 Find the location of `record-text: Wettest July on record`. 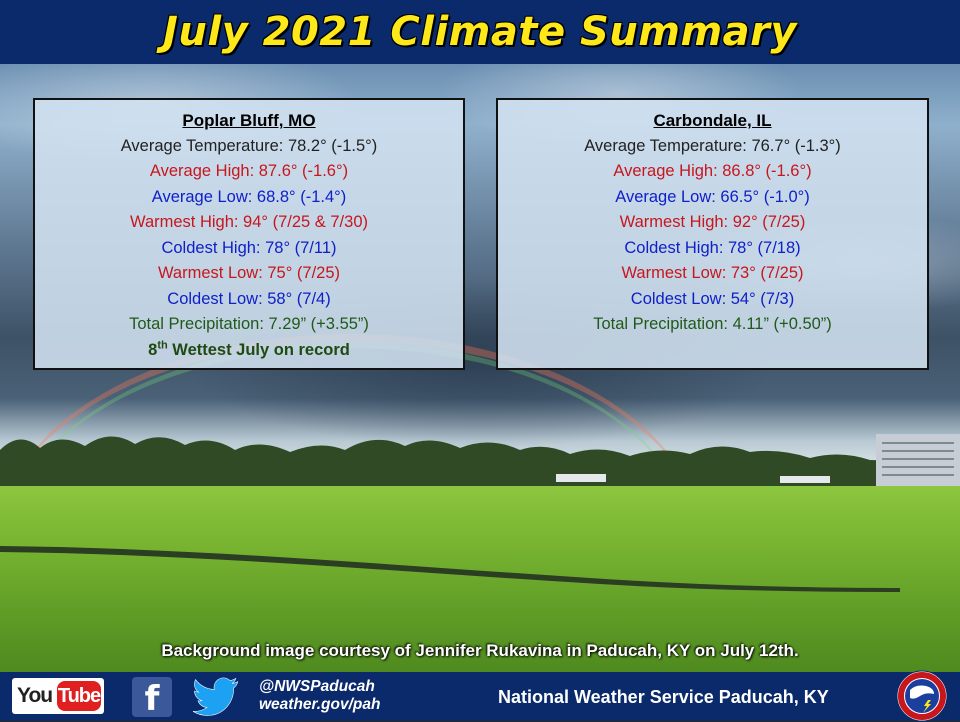

record-text: Wettest July on record is located at coordinates (258, 349).